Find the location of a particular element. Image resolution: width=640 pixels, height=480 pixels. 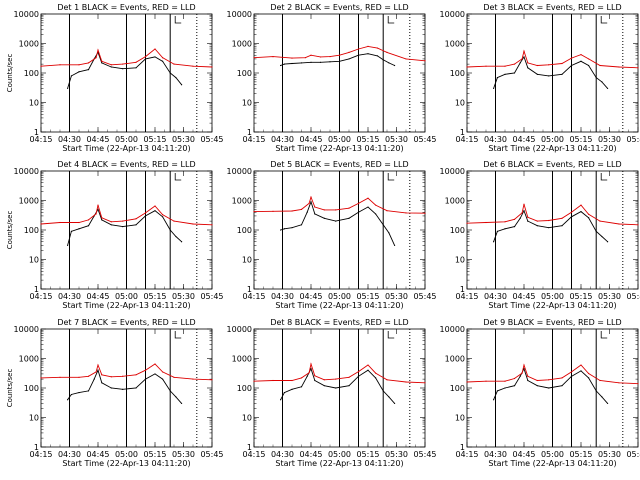

x-tick-label: 05:45 is located at coordinates (211, 139).